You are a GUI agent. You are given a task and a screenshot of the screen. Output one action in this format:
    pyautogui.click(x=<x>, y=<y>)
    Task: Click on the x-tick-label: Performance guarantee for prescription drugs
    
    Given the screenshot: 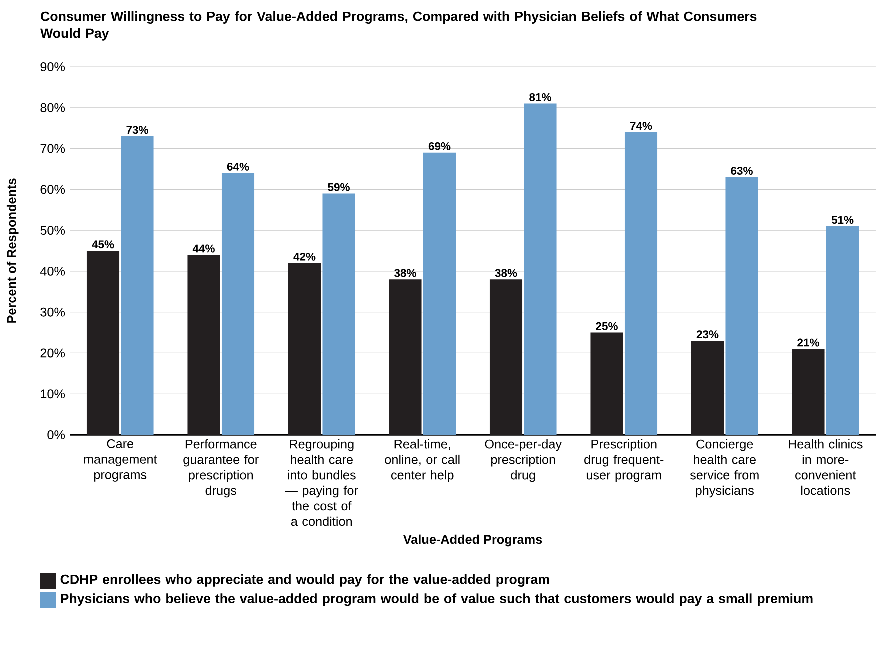 What is the action you would take?
    pyautogui.click(x=221, y=469)
    